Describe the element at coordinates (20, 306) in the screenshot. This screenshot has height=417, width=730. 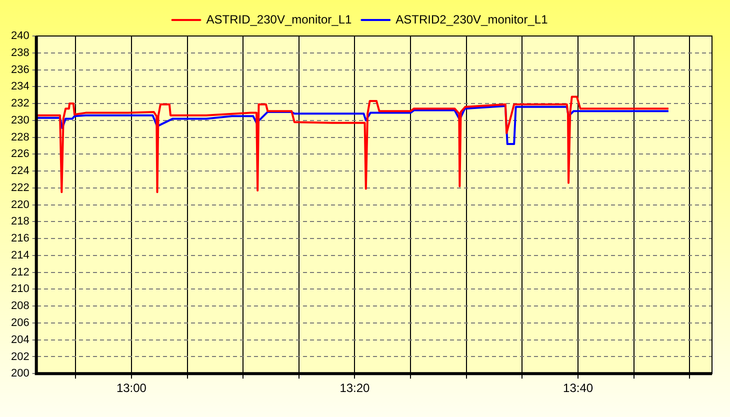
I see `y-tick-label: 208` at that location.